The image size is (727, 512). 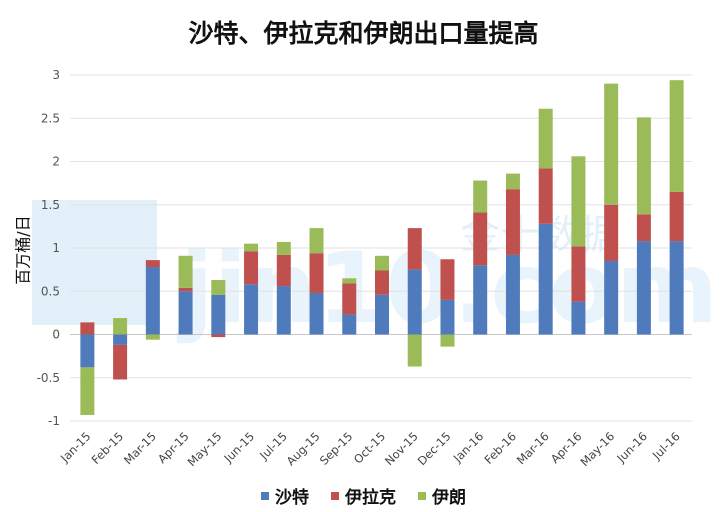 I want to click on y-tick-label-8: -1, so click(x=54, y=421).